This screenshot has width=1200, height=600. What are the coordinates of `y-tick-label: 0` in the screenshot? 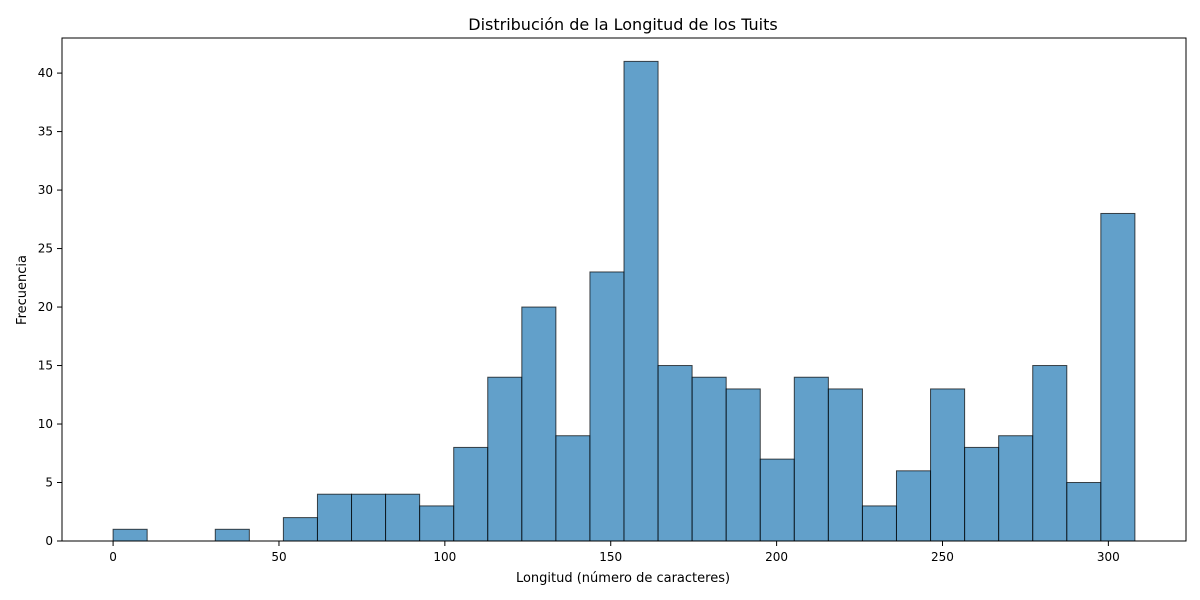 It's located at (49, 541).